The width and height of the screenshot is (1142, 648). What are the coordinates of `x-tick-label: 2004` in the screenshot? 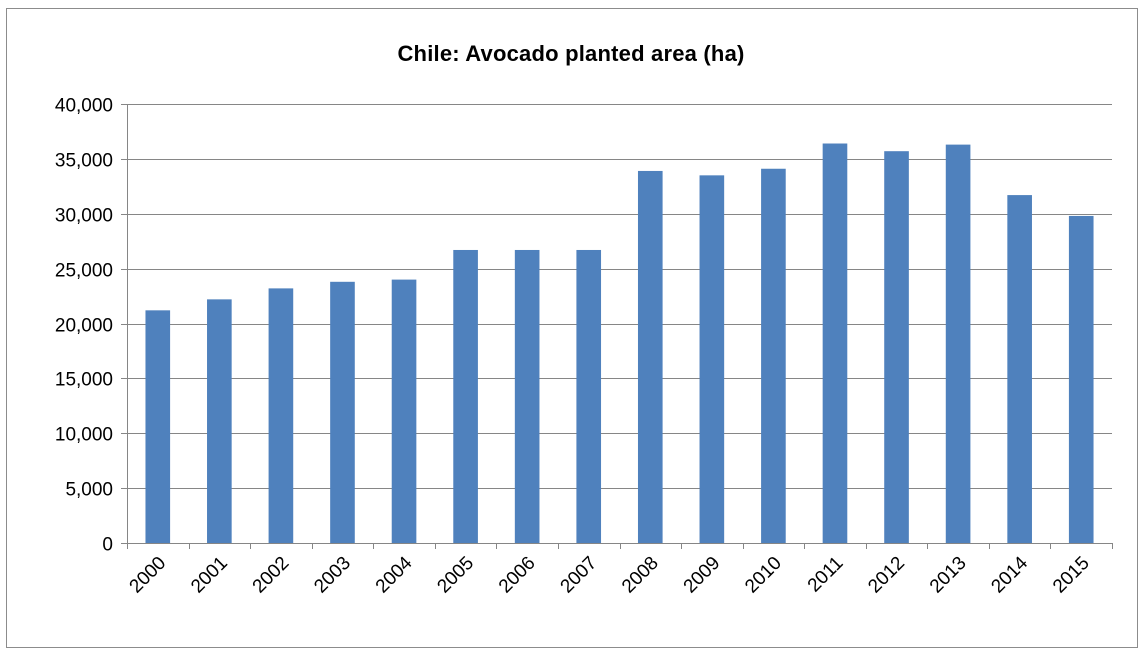 It's located at (394, 574).